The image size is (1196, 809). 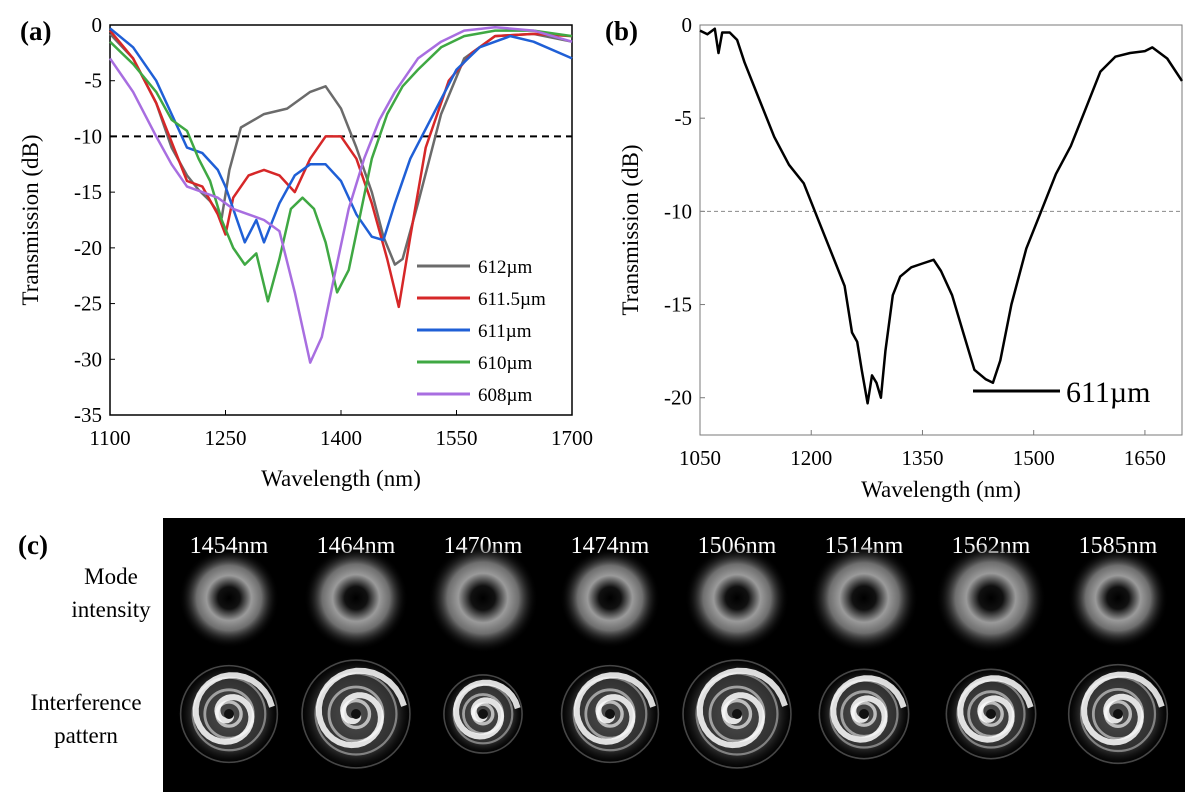 I want to click on legend-a-label-3: 610µm, so click(x=505, y=363).